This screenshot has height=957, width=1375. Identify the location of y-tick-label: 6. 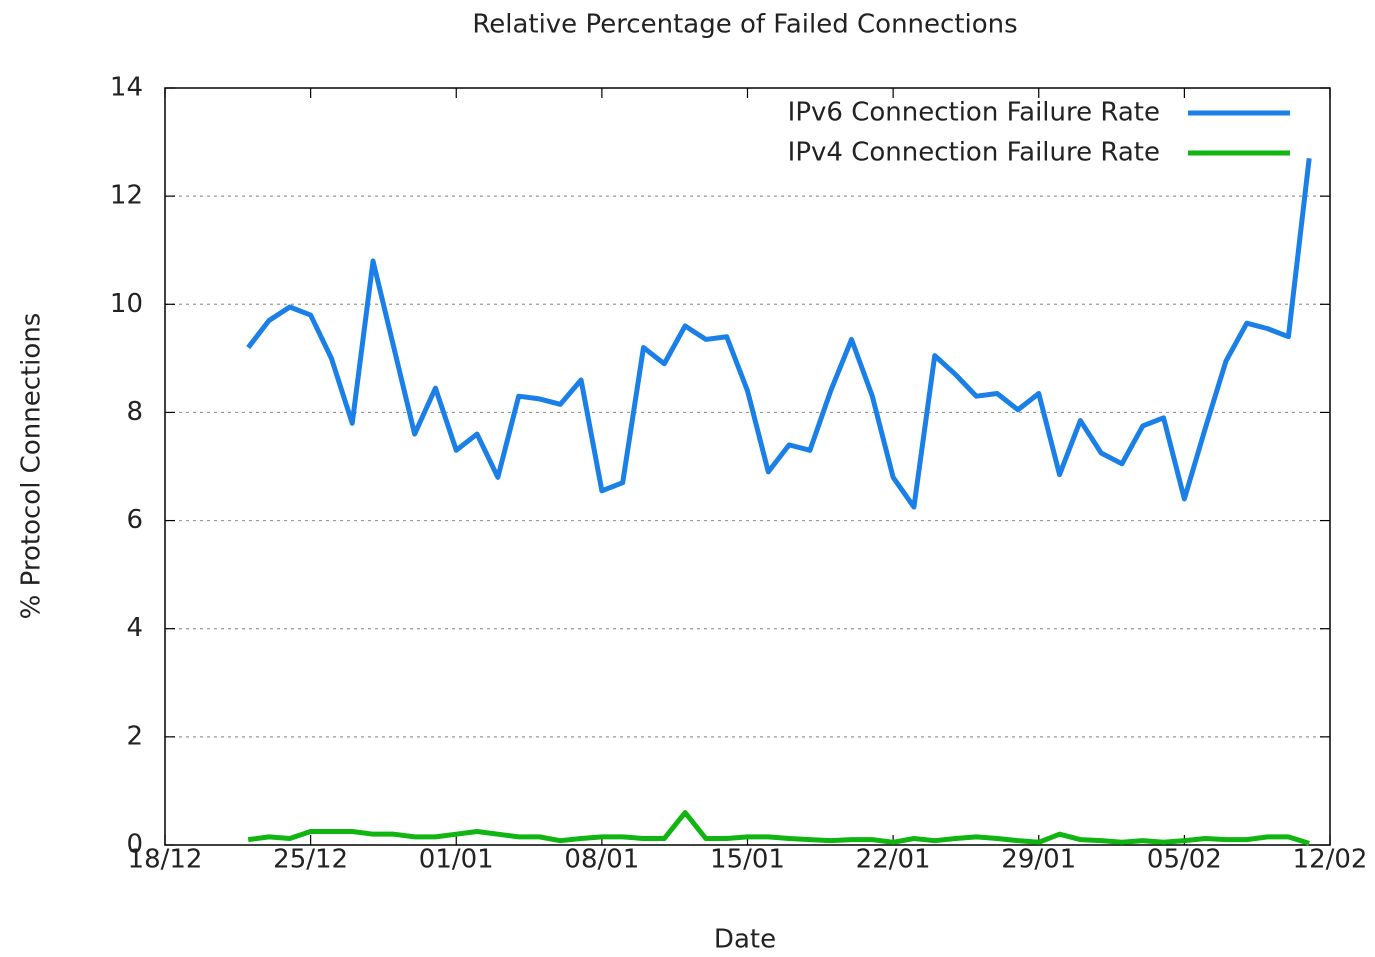
(134, 520).